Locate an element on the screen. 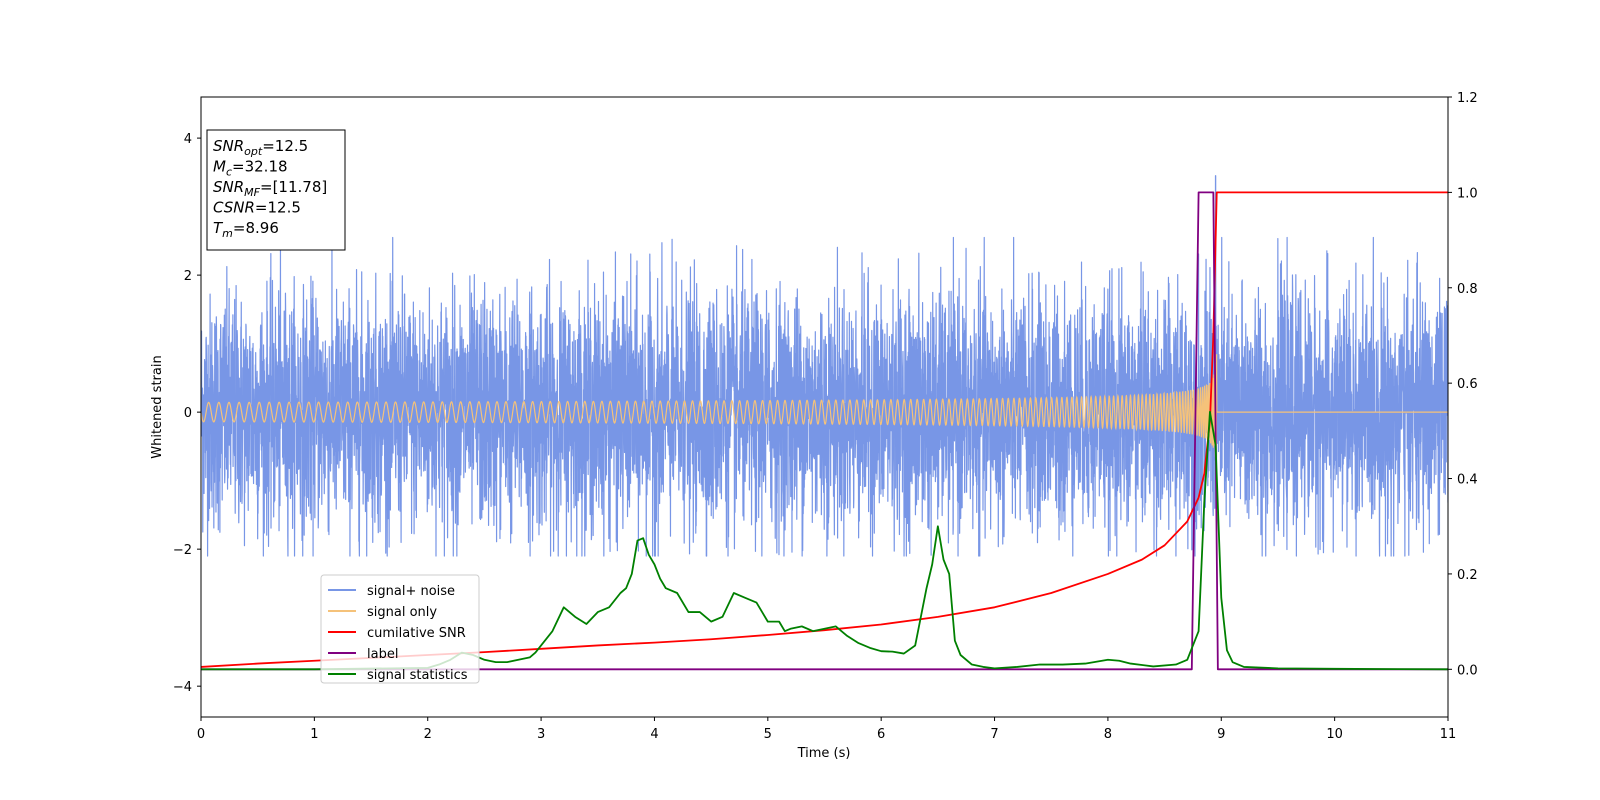 The image size is (1600, 800). legend-entry: signal statistics is located at coordinates (417, 675).